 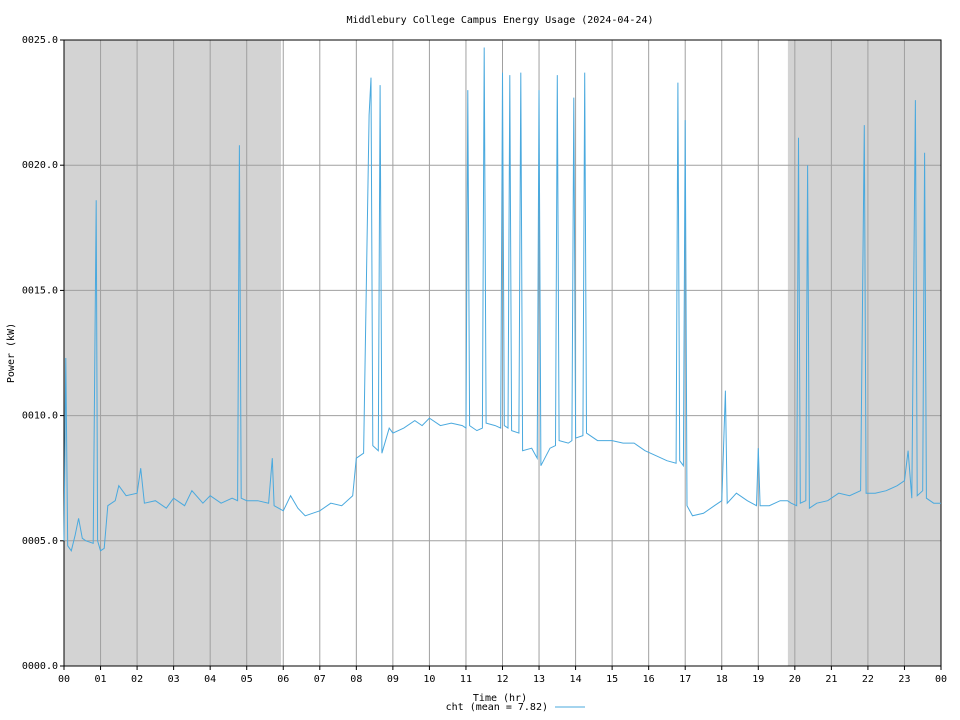 I want to click on y-tick-label: 0000.0, so click(x=40, y=666).